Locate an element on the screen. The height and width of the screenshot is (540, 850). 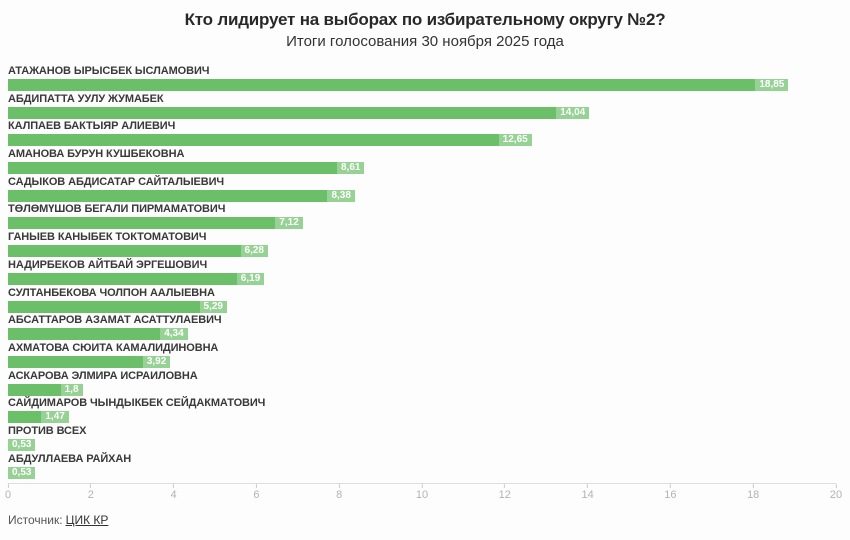
candidate-label: СУЛТАНБЕКОВА ЧОЛПОН ААЛЫЕВНА is located at coordinates (111, 292).